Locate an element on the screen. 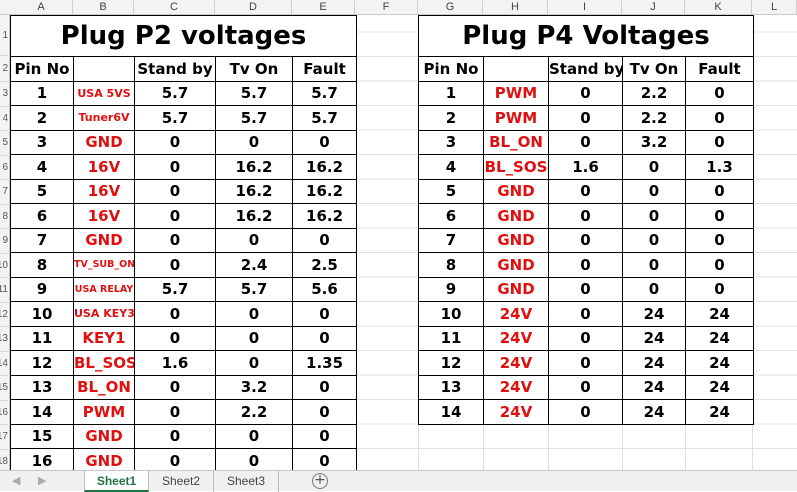 Image resolution: width=797 pixels, height=492 pixels. row-header: 10 is located at coordinates (4, 266).